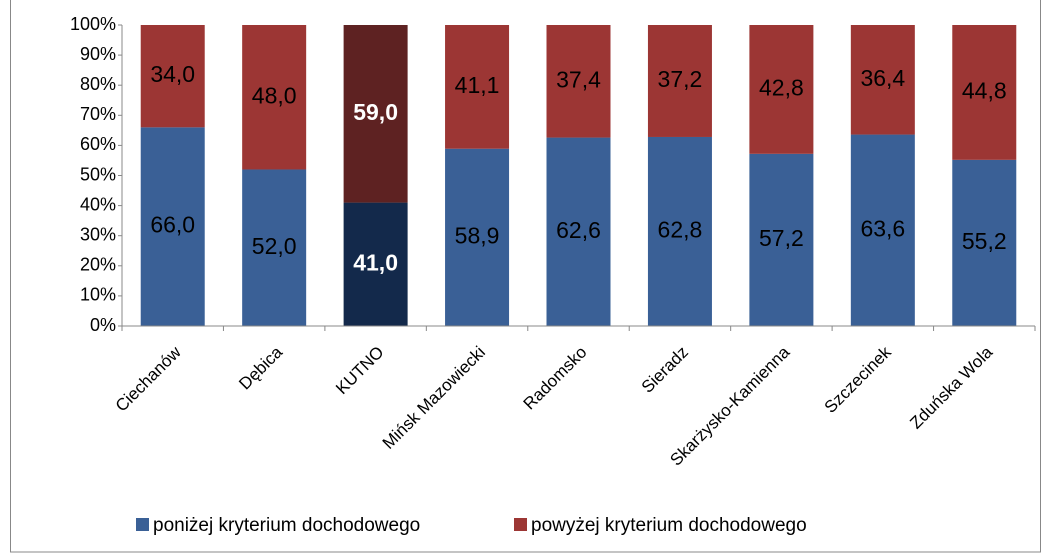 Image resolution: width=1043 pixels, height=554 pixels. I want to click on y-tick-label: 70%, so click(98, 114).